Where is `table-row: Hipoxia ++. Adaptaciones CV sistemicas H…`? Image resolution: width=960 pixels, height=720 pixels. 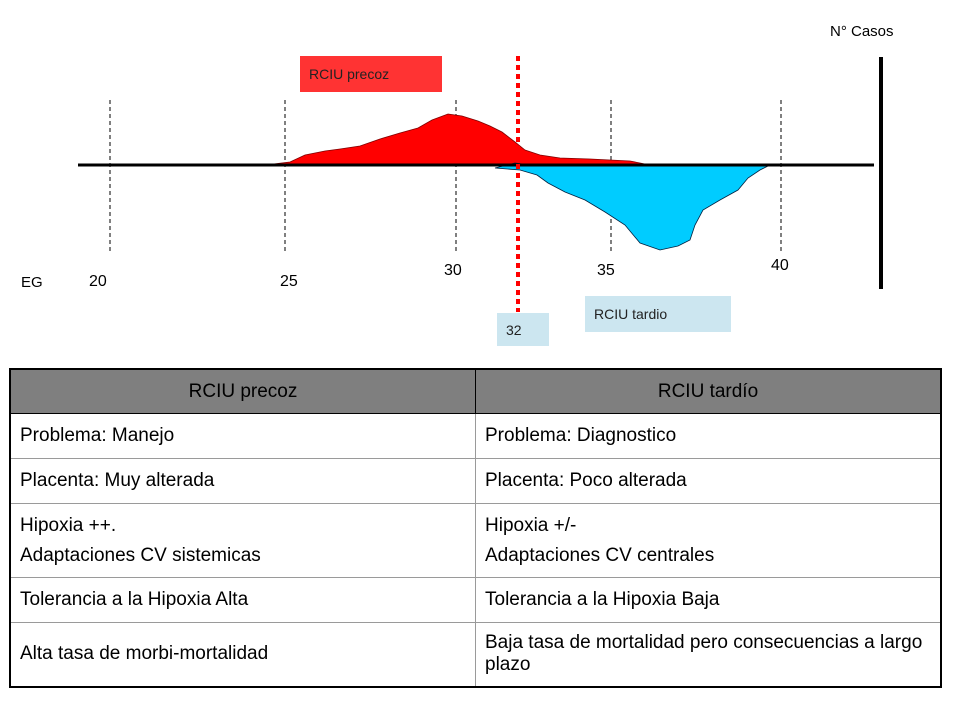
table-row: Hipoxia ++. Adaptaciones CV sistemicas H… is located at coordinates (475, 540).